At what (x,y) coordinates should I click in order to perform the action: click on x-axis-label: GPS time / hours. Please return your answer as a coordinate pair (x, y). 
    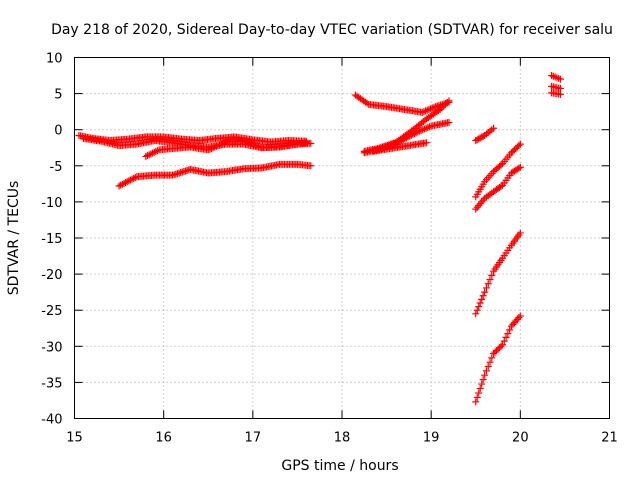
    Looking at the image, I should click on (339, 466).